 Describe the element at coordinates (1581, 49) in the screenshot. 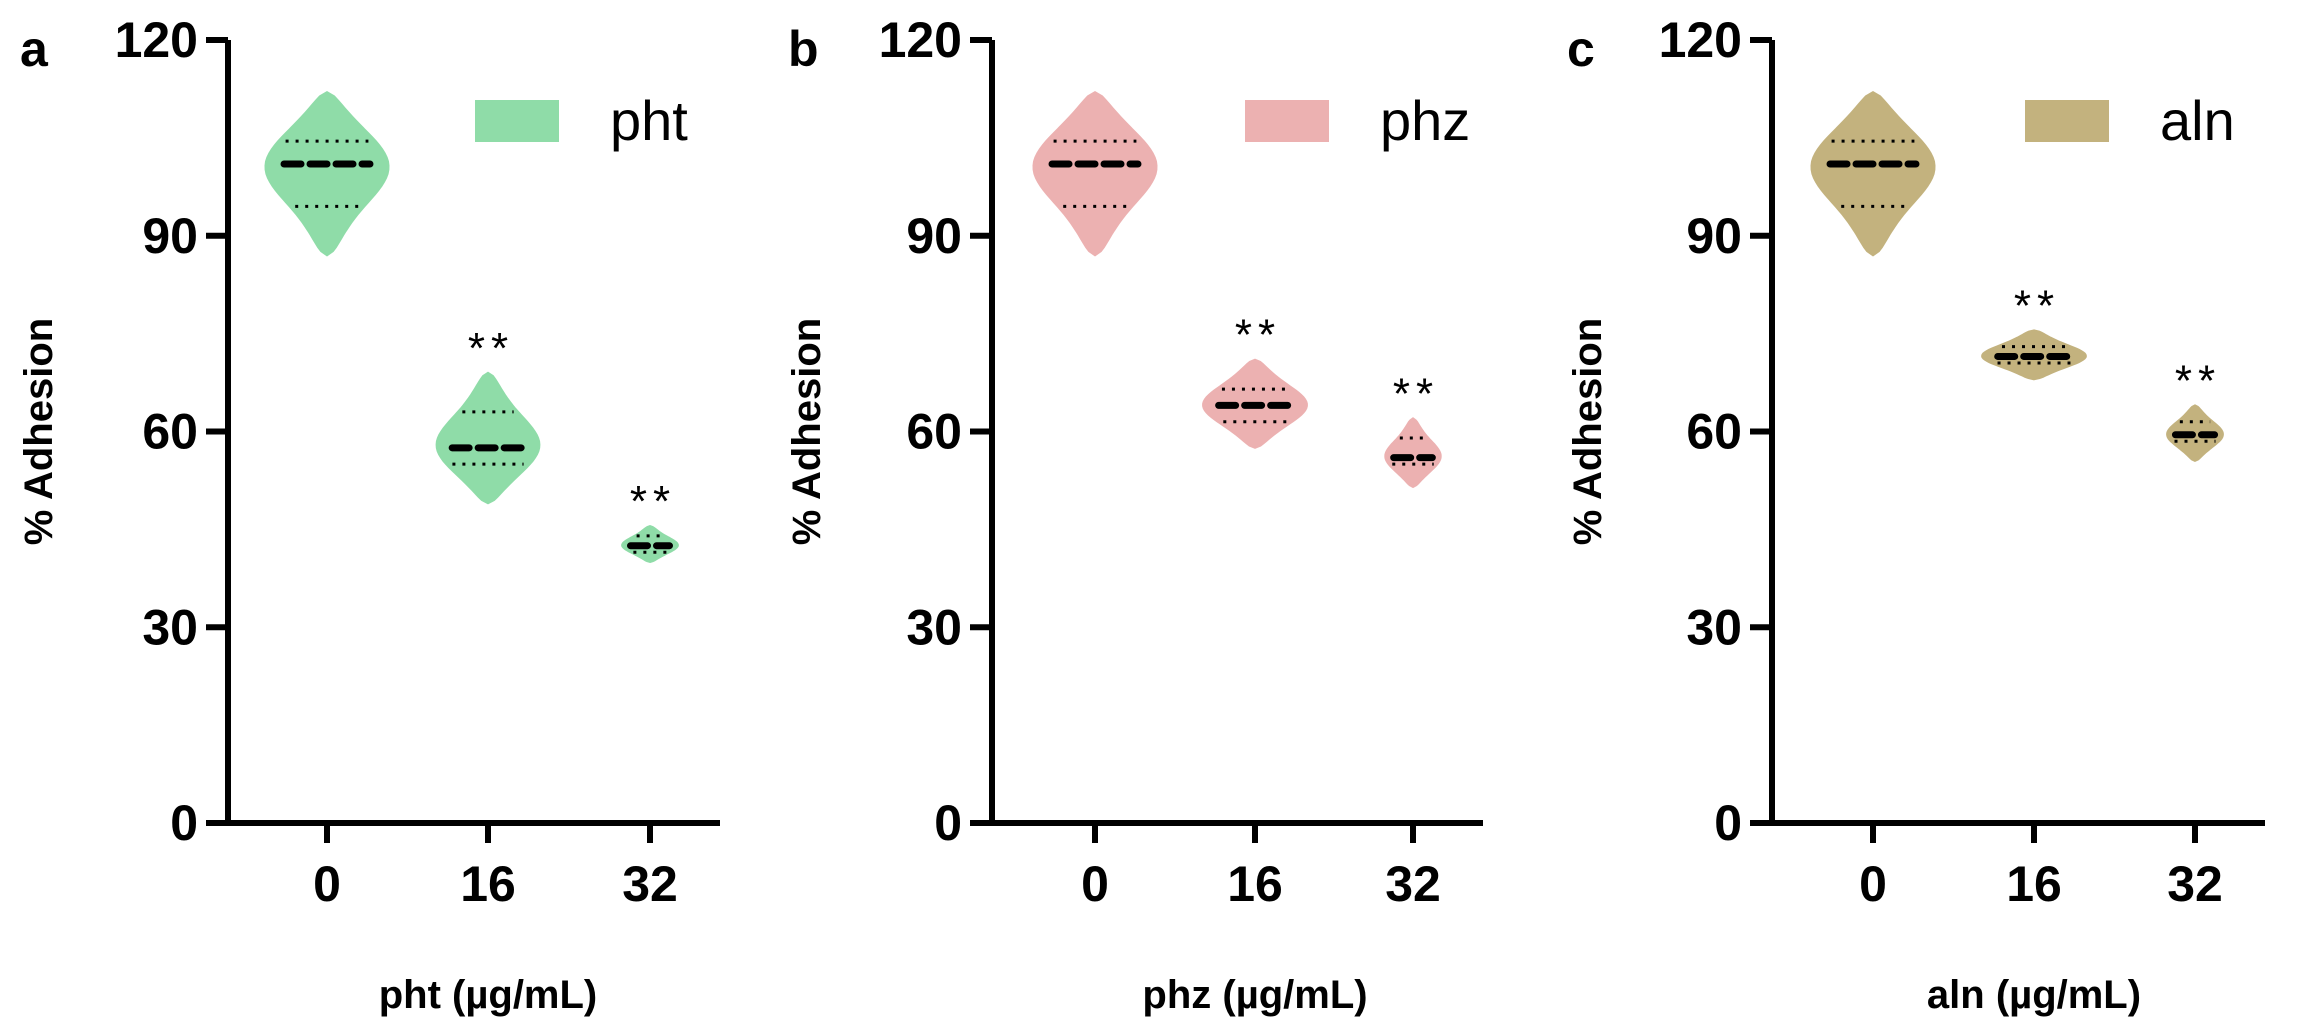

I see `panel-letter: c` at that location.